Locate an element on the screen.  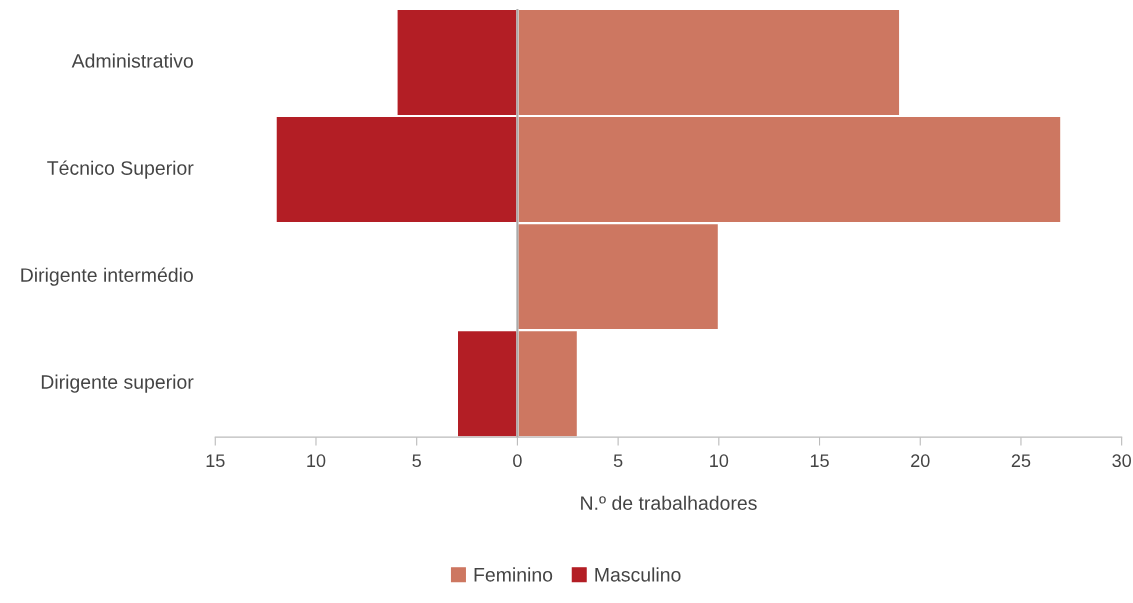
x-tick-label: 30 is located at coordinates (1122, 461).